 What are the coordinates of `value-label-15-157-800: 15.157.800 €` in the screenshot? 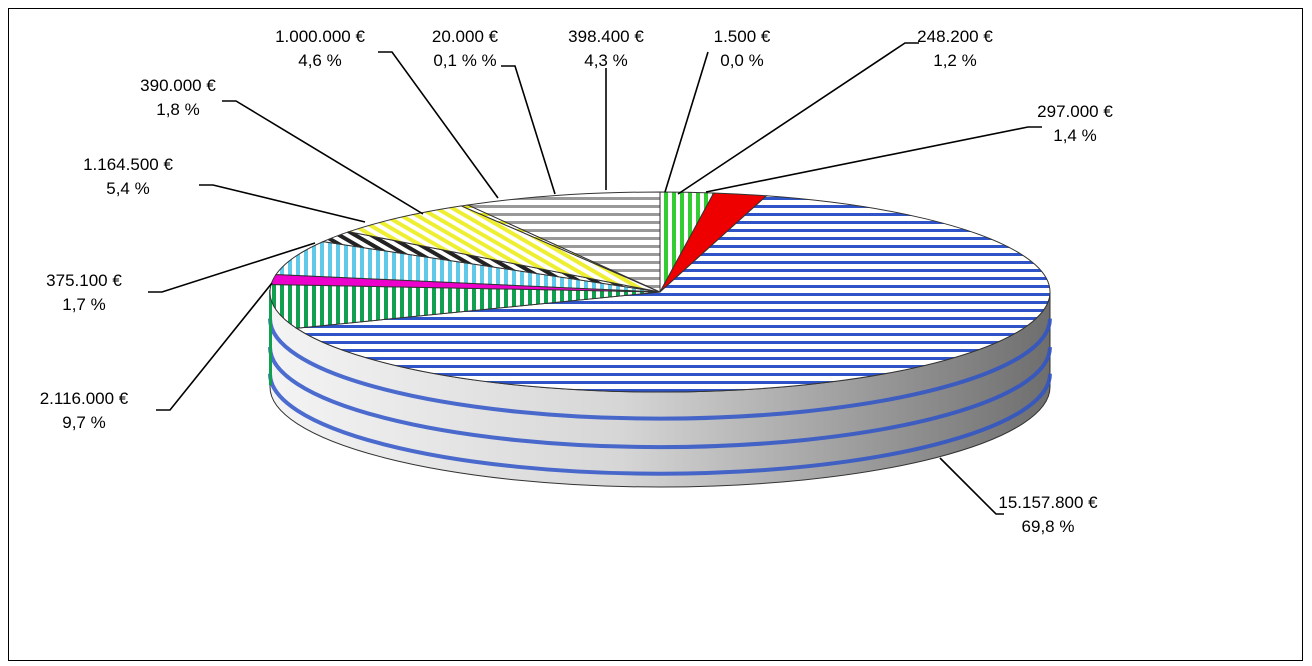 It's located at (1048, 502).